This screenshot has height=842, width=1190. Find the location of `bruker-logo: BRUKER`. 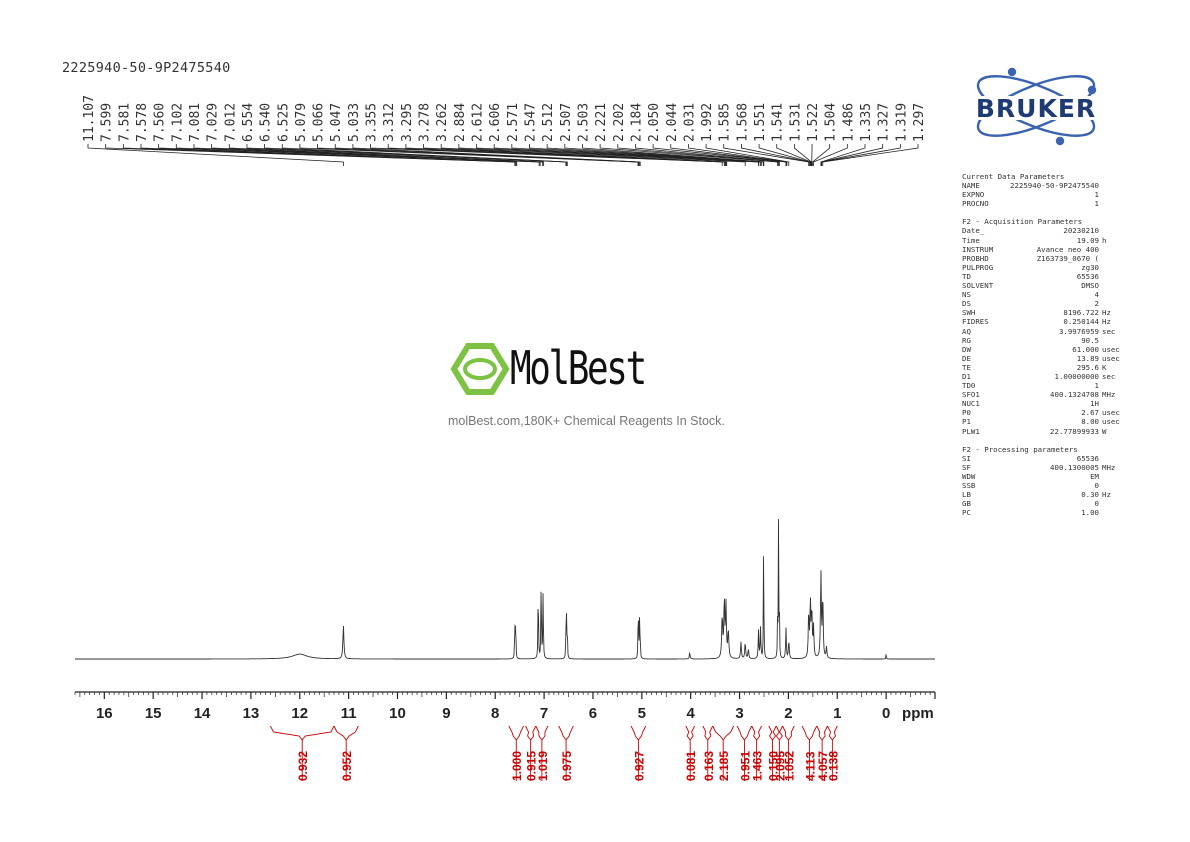

bruker-logo: BRUKER is located at coordinates (1036, 106).